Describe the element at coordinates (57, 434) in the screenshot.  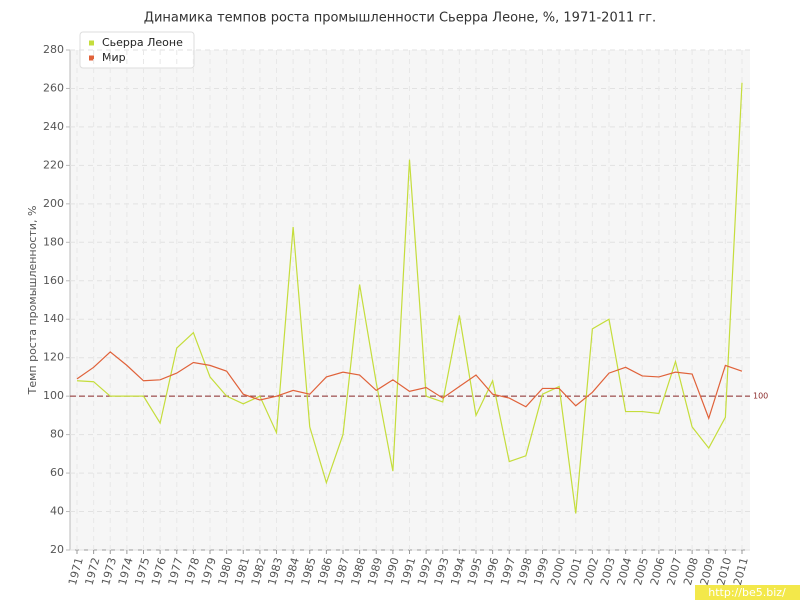
I see `y-tick-label: 80` at that location.